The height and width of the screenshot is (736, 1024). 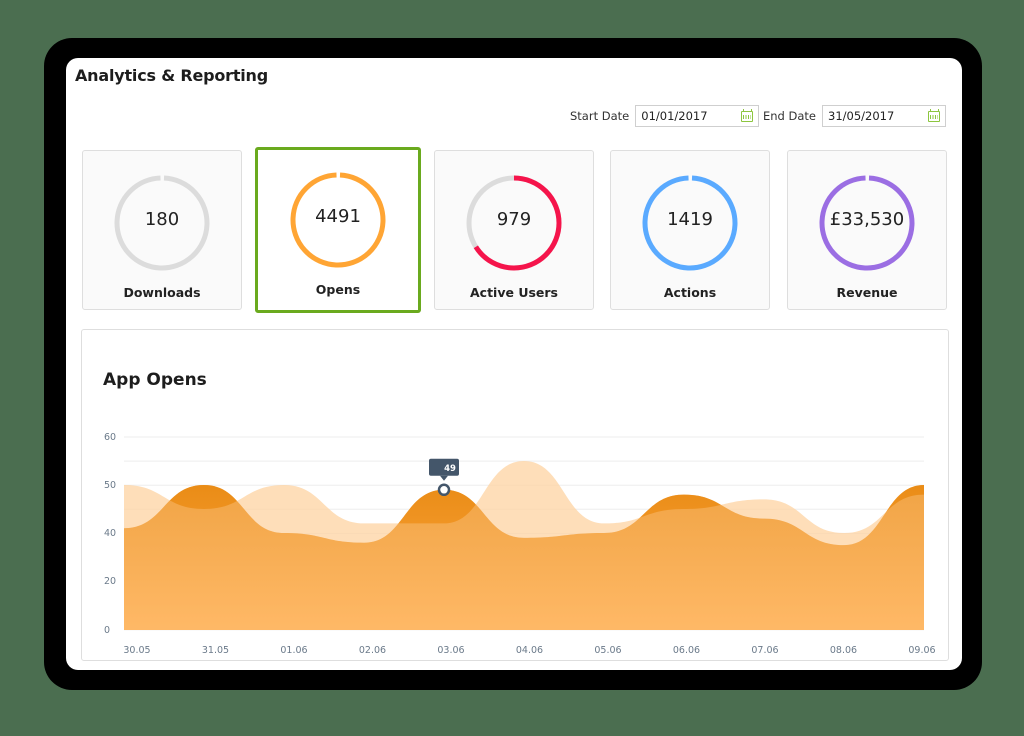 I want to click on y-tick-label: 60, so click(x=110, y=437).